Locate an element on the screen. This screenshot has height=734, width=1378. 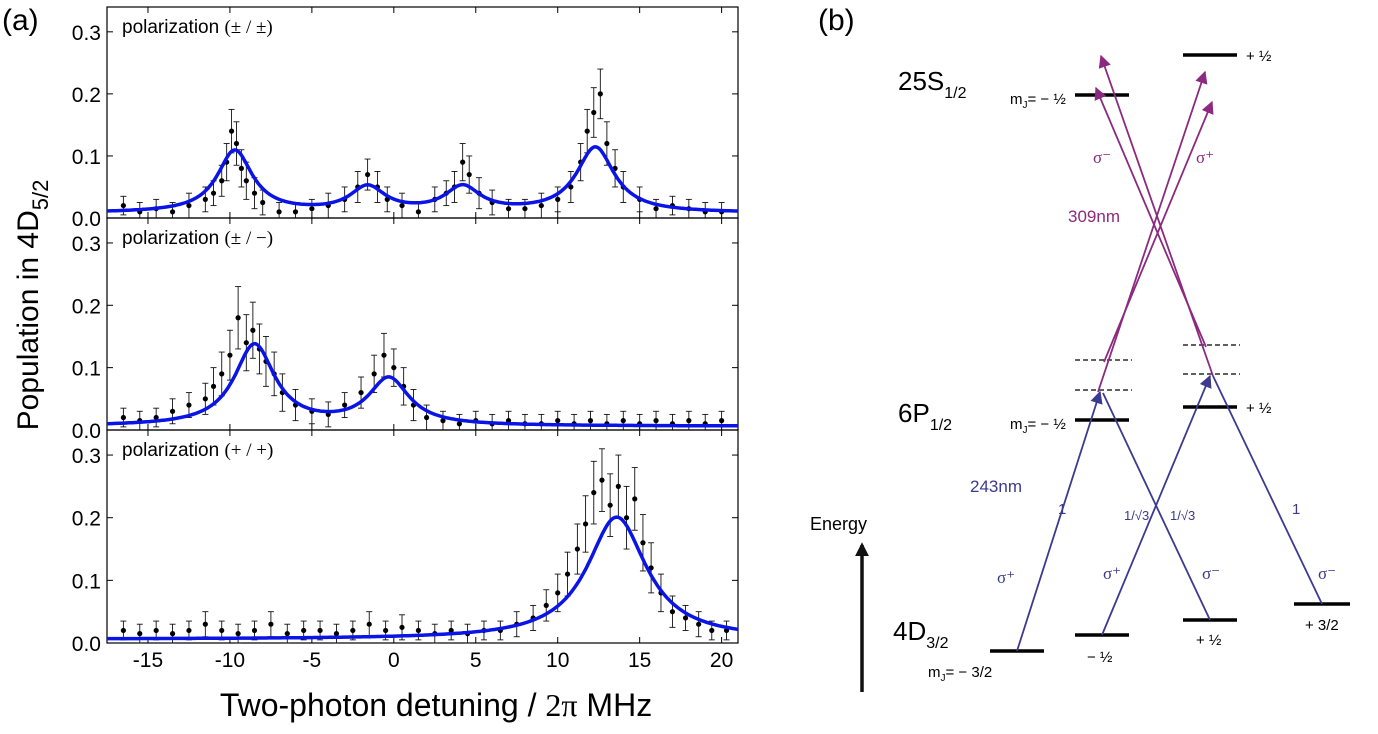
y-axis-label: Population in 4D5/2 is located at coordinates (32, 305).